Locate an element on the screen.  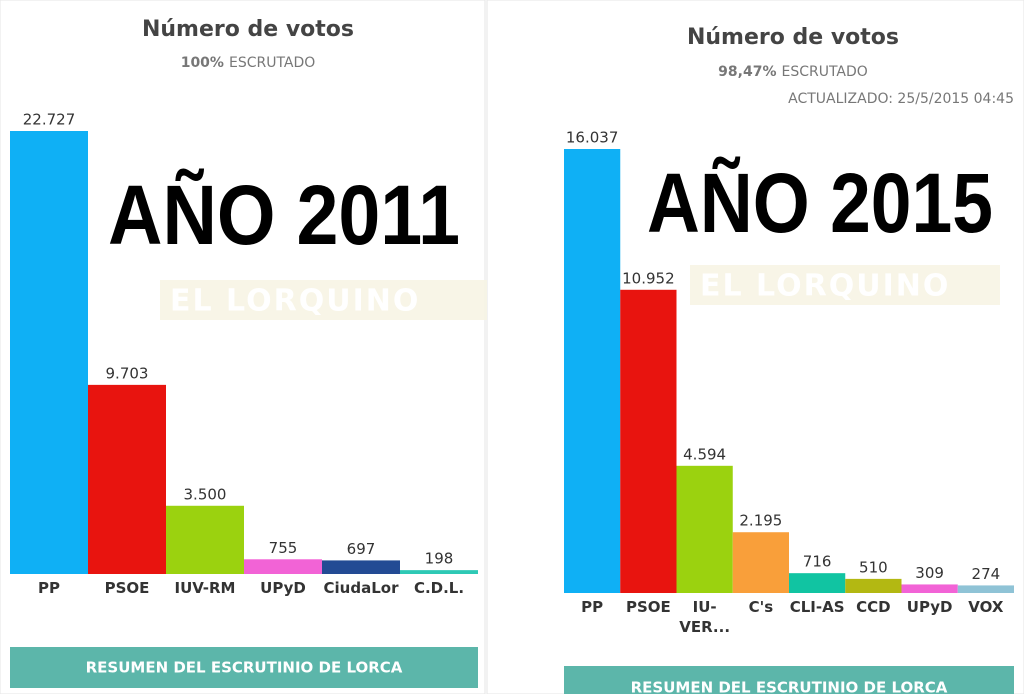
subtitle: 98,47% ESCRUTADO is located at coordinates (793, 72).